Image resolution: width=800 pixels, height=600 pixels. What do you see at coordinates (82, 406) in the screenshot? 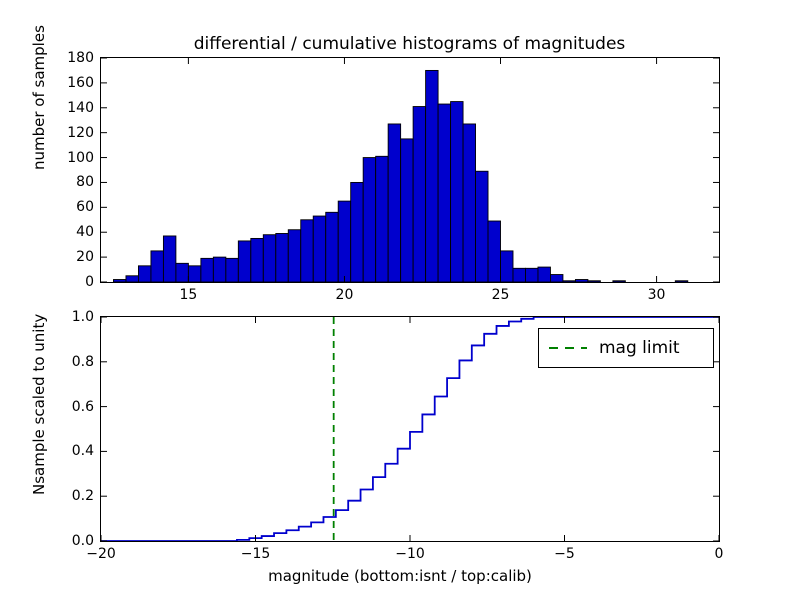
I see `bottom-ytick-label: 0.6` at bounding box center [82, 406].